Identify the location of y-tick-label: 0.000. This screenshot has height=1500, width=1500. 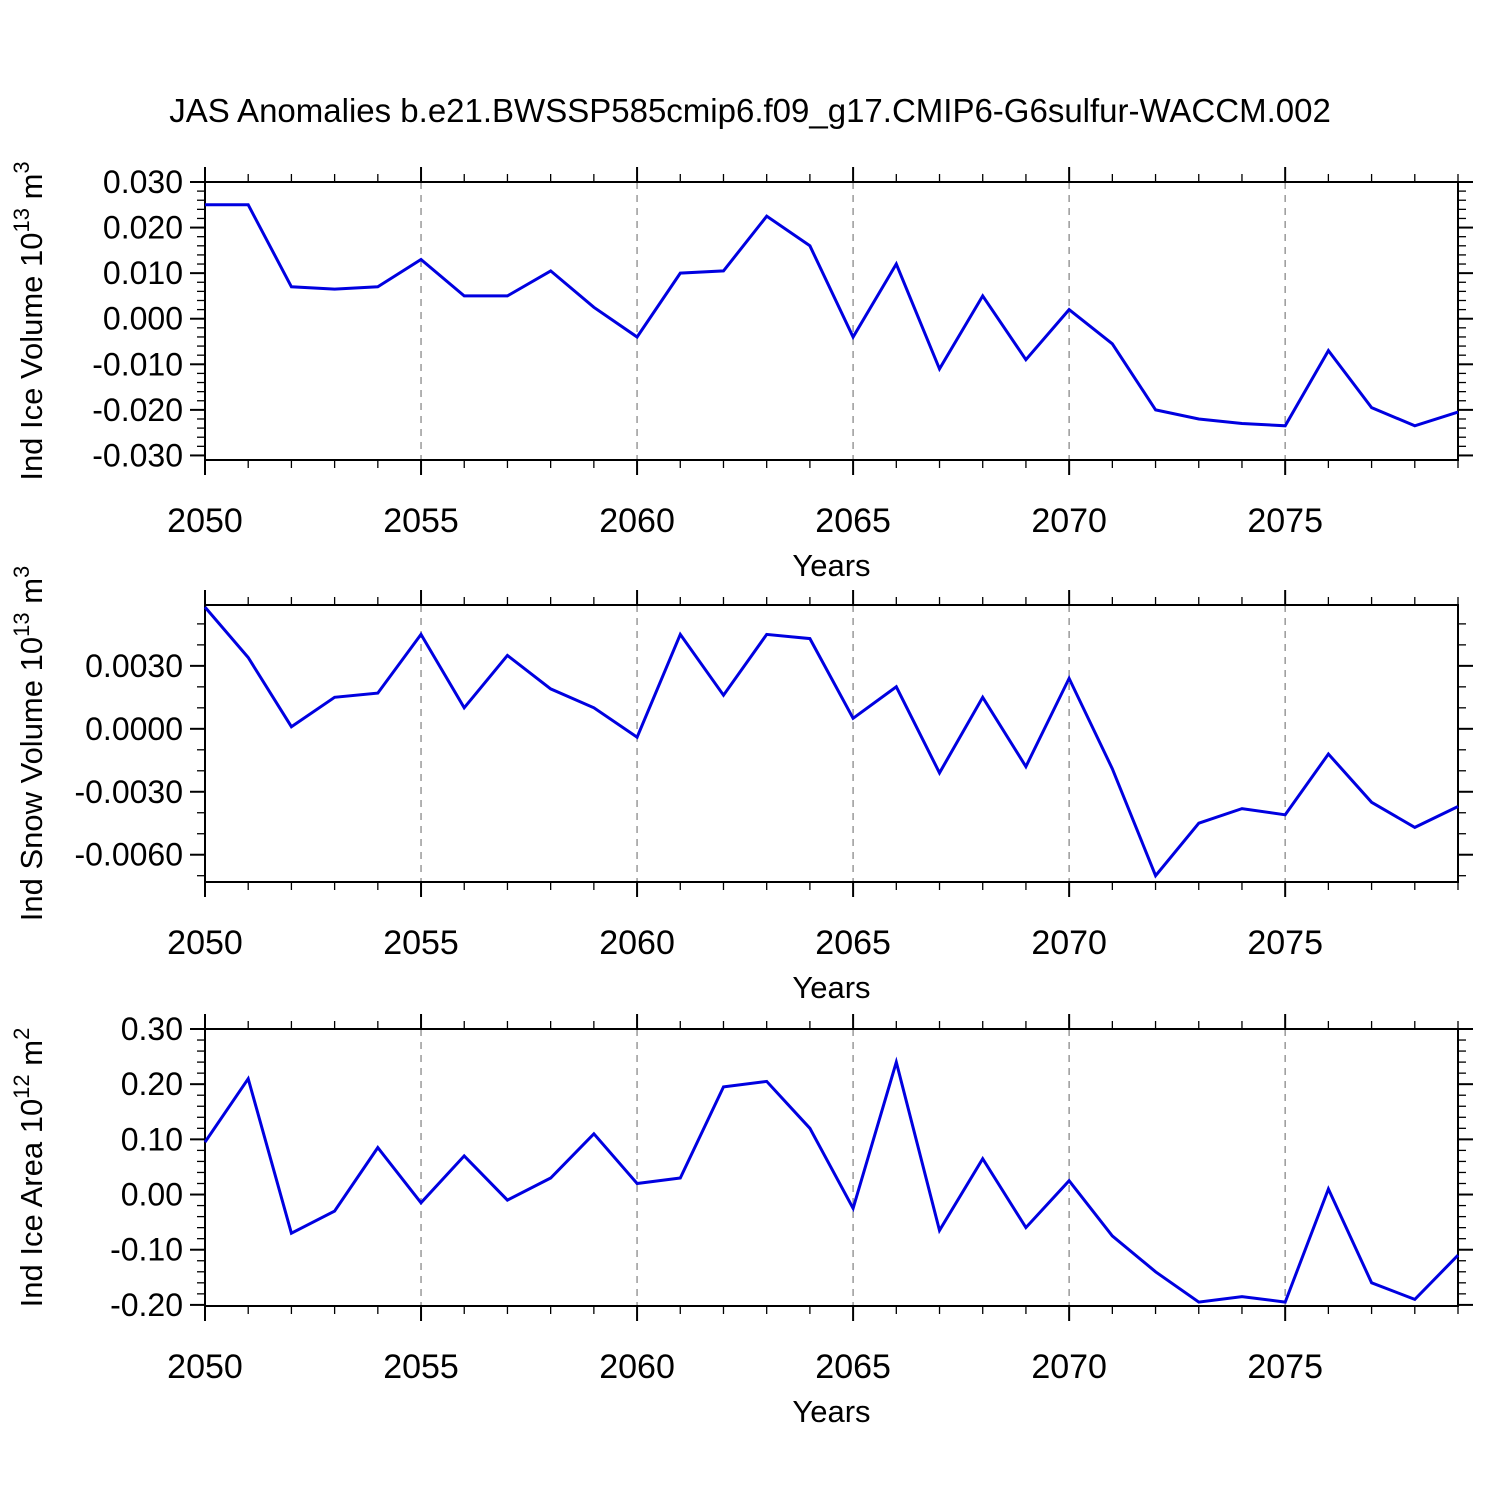
(143, 319).